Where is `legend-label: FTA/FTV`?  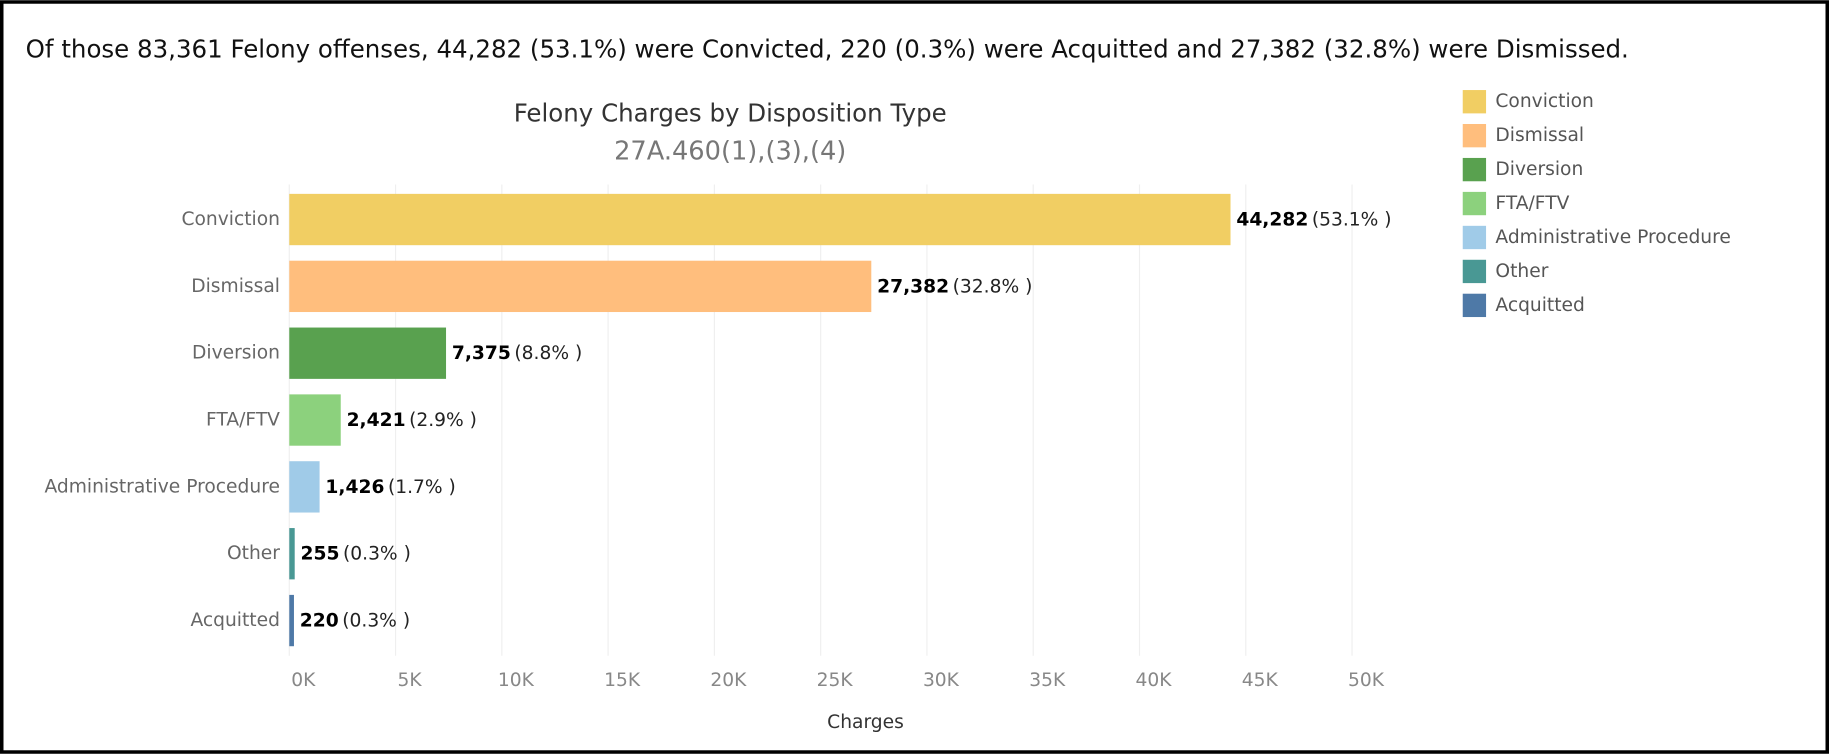 legend-label: FTA/FTV is located at coordinates (1532, 203).